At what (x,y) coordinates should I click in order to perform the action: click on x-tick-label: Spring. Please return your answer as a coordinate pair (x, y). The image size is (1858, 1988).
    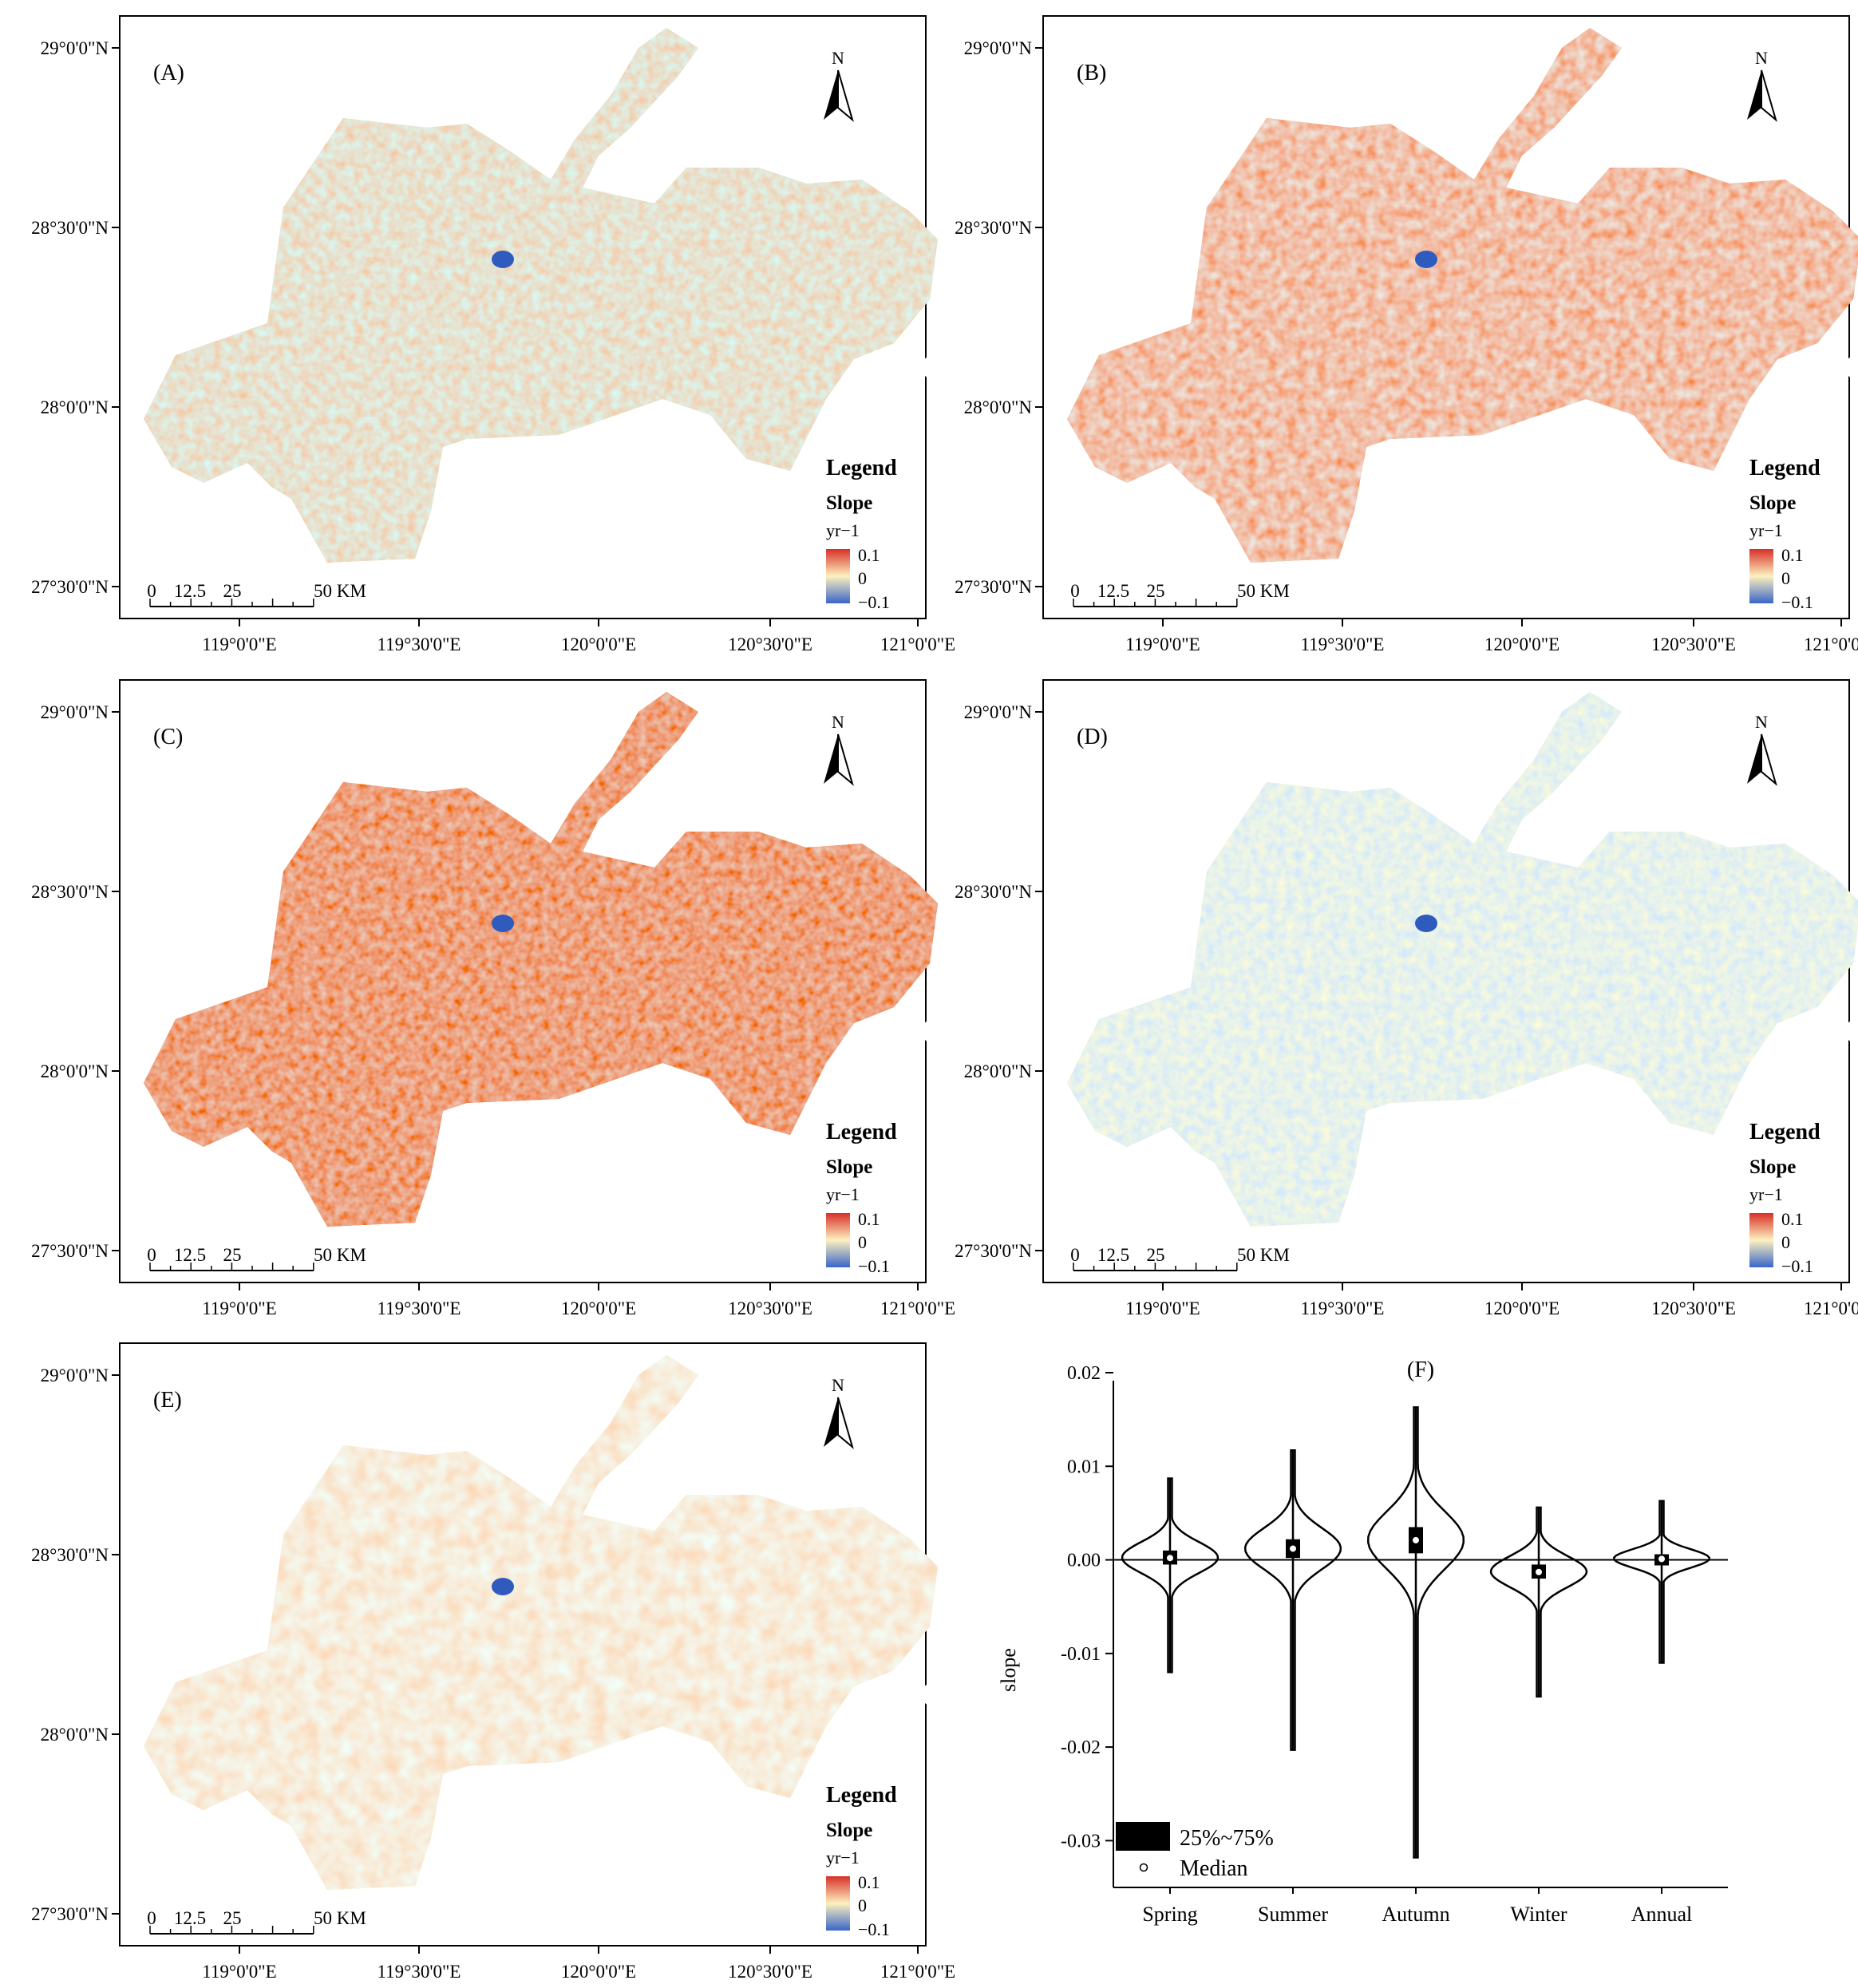
    Looking at the image, I should click on (1170, 1914).